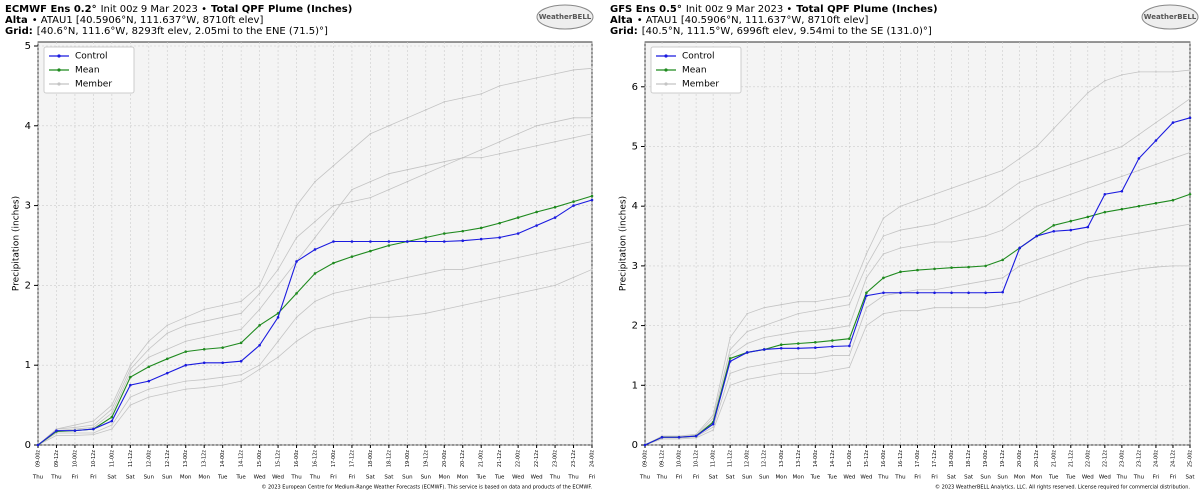 This screenshot has height=493, width=1200. I want to click on x-tick-label: 09-12z, so click(663, 459).